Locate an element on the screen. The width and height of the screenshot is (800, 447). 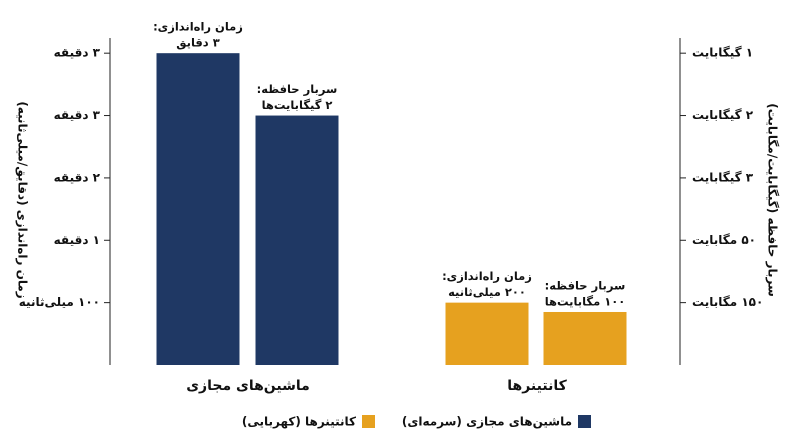
y2-tick-label: ۱۵۰ مگابایت is located at coordinates (727, 302).